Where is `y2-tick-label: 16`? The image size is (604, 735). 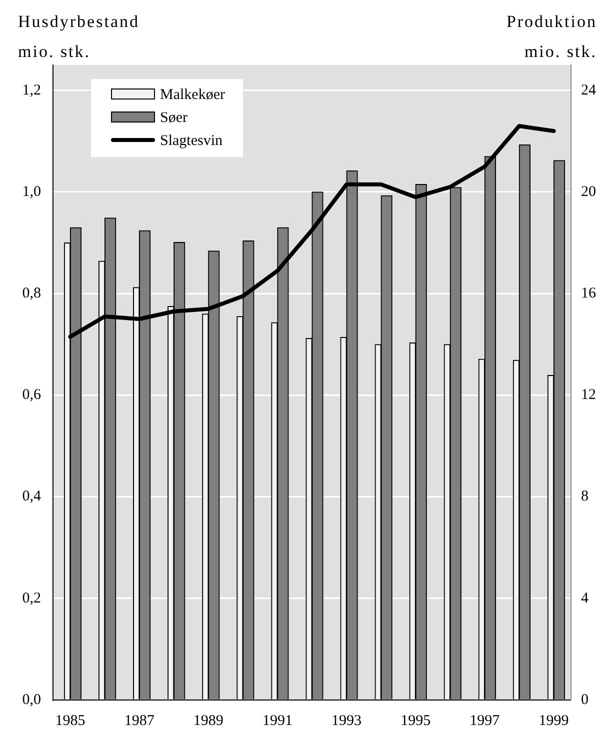 y2-tick-label: 16 is located at coordinates (588, 294).